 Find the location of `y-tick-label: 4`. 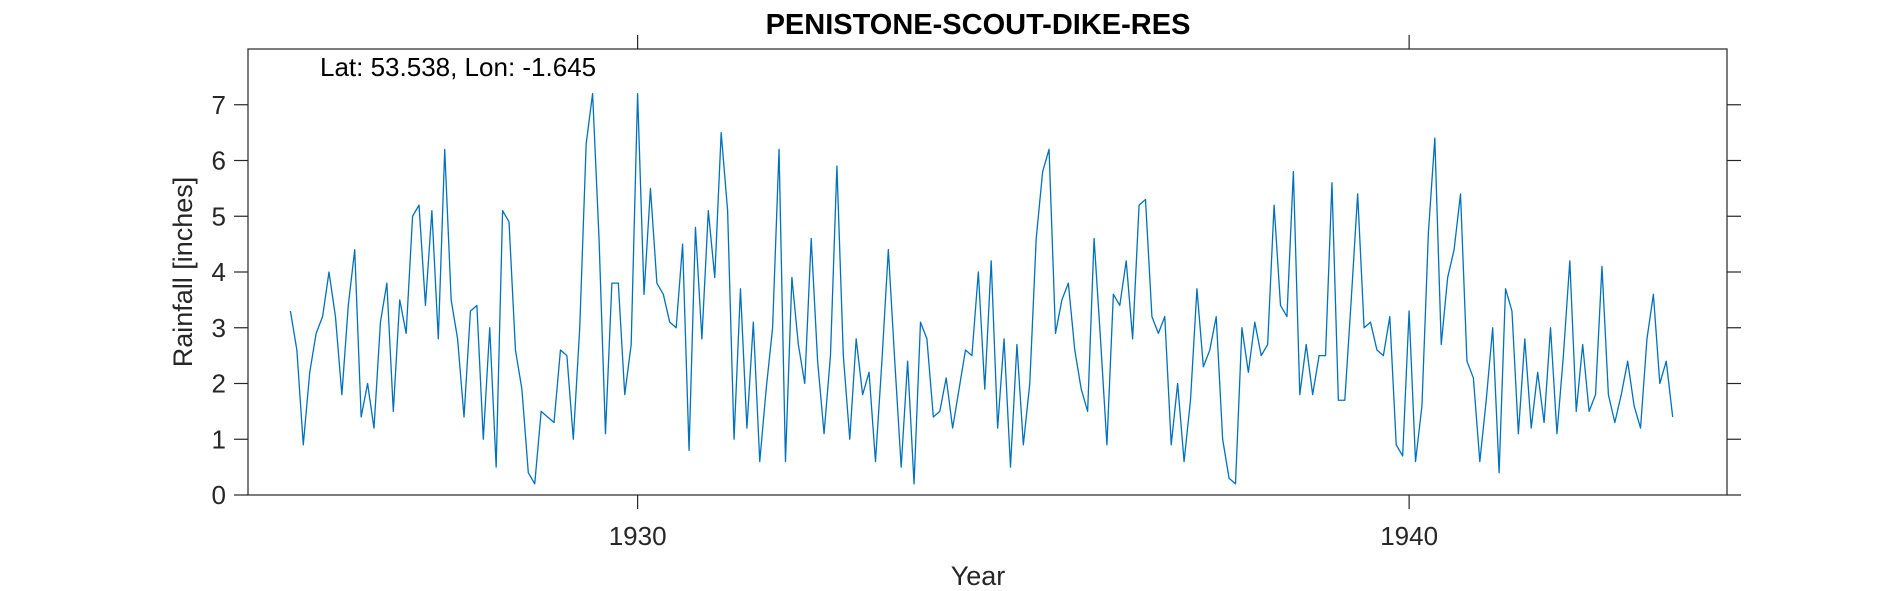

y-tick-label: 4 is located at coordinates (219, 272).